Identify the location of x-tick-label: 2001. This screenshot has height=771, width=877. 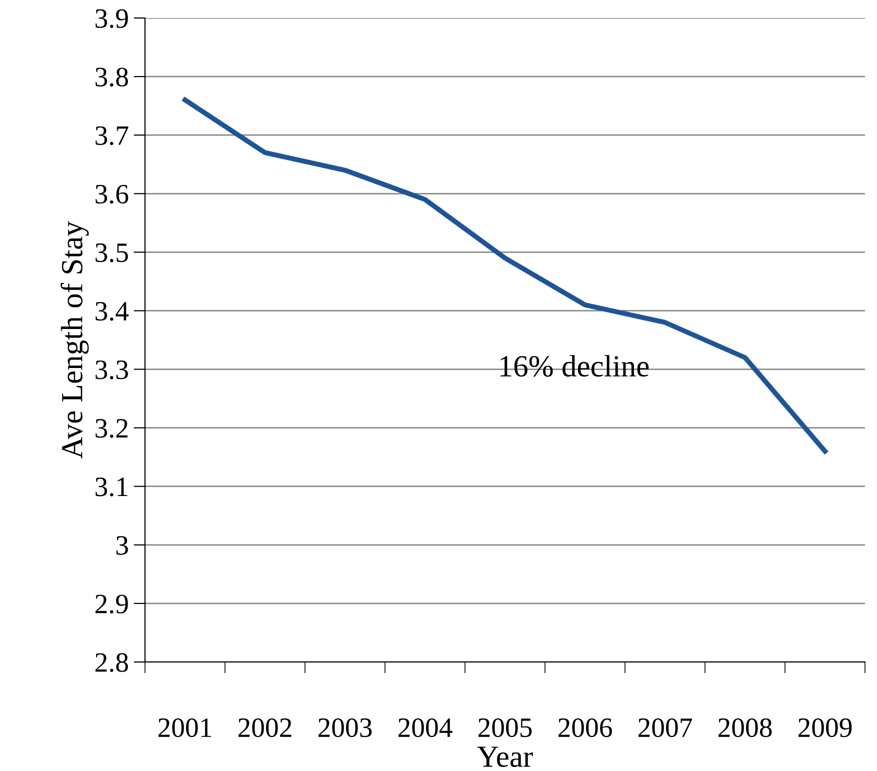
(185, 728).